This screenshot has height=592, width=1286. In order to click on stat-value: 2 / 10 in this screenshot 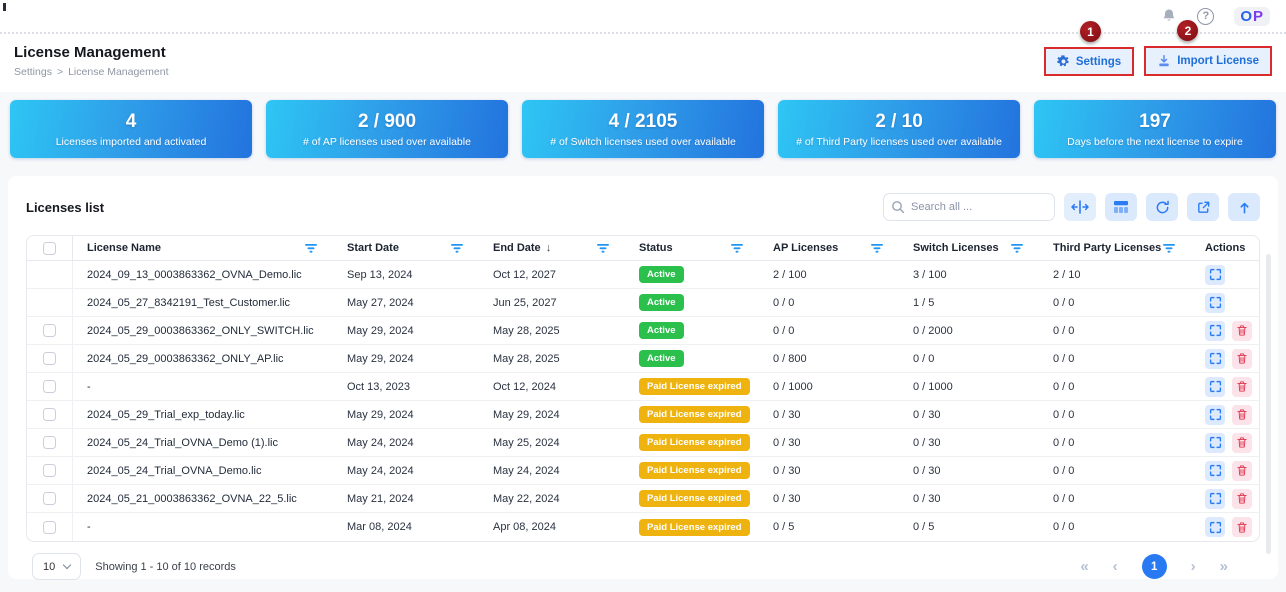, I will do `click(899, 121)`.